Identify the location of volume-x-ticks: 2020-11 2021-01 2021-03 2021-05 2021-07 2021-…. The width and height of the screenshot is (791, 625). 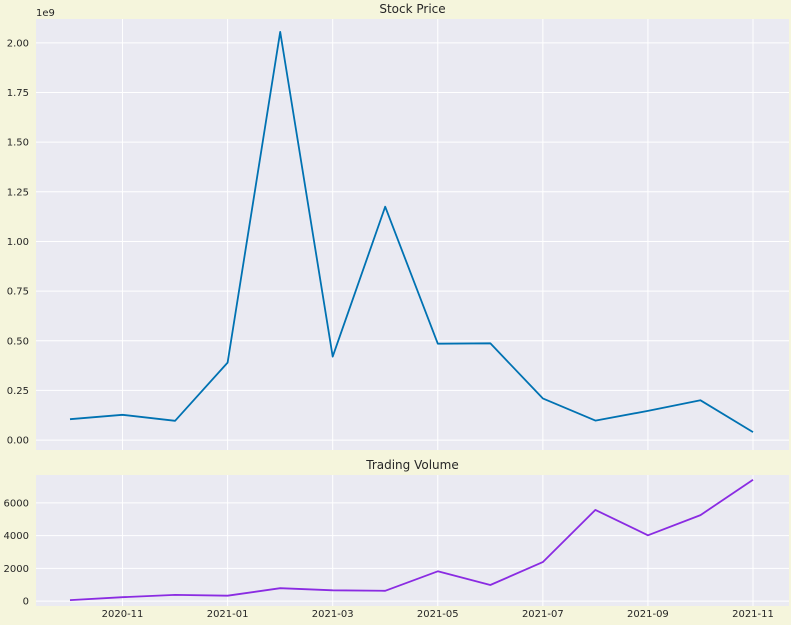
(438, 614).